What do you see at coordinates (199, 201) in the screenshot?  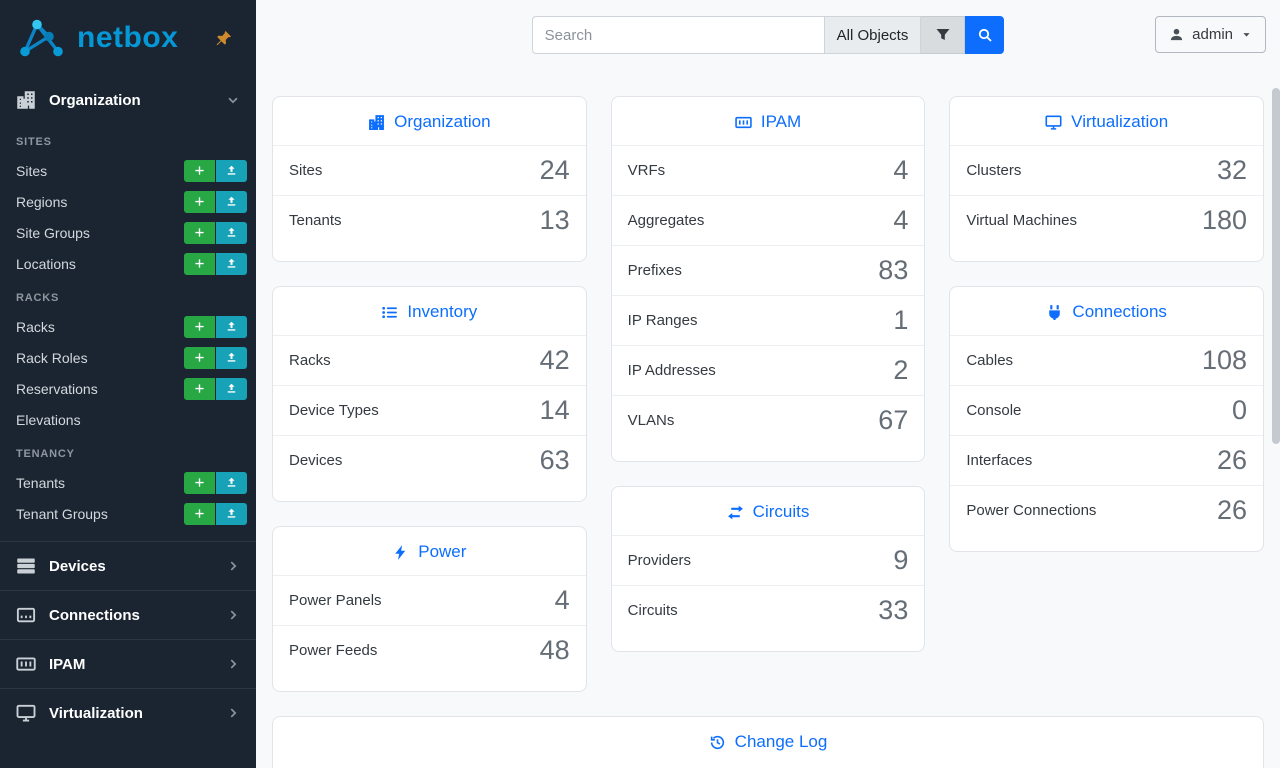 I see `add-regions-button` at bounding box center [199, 201].